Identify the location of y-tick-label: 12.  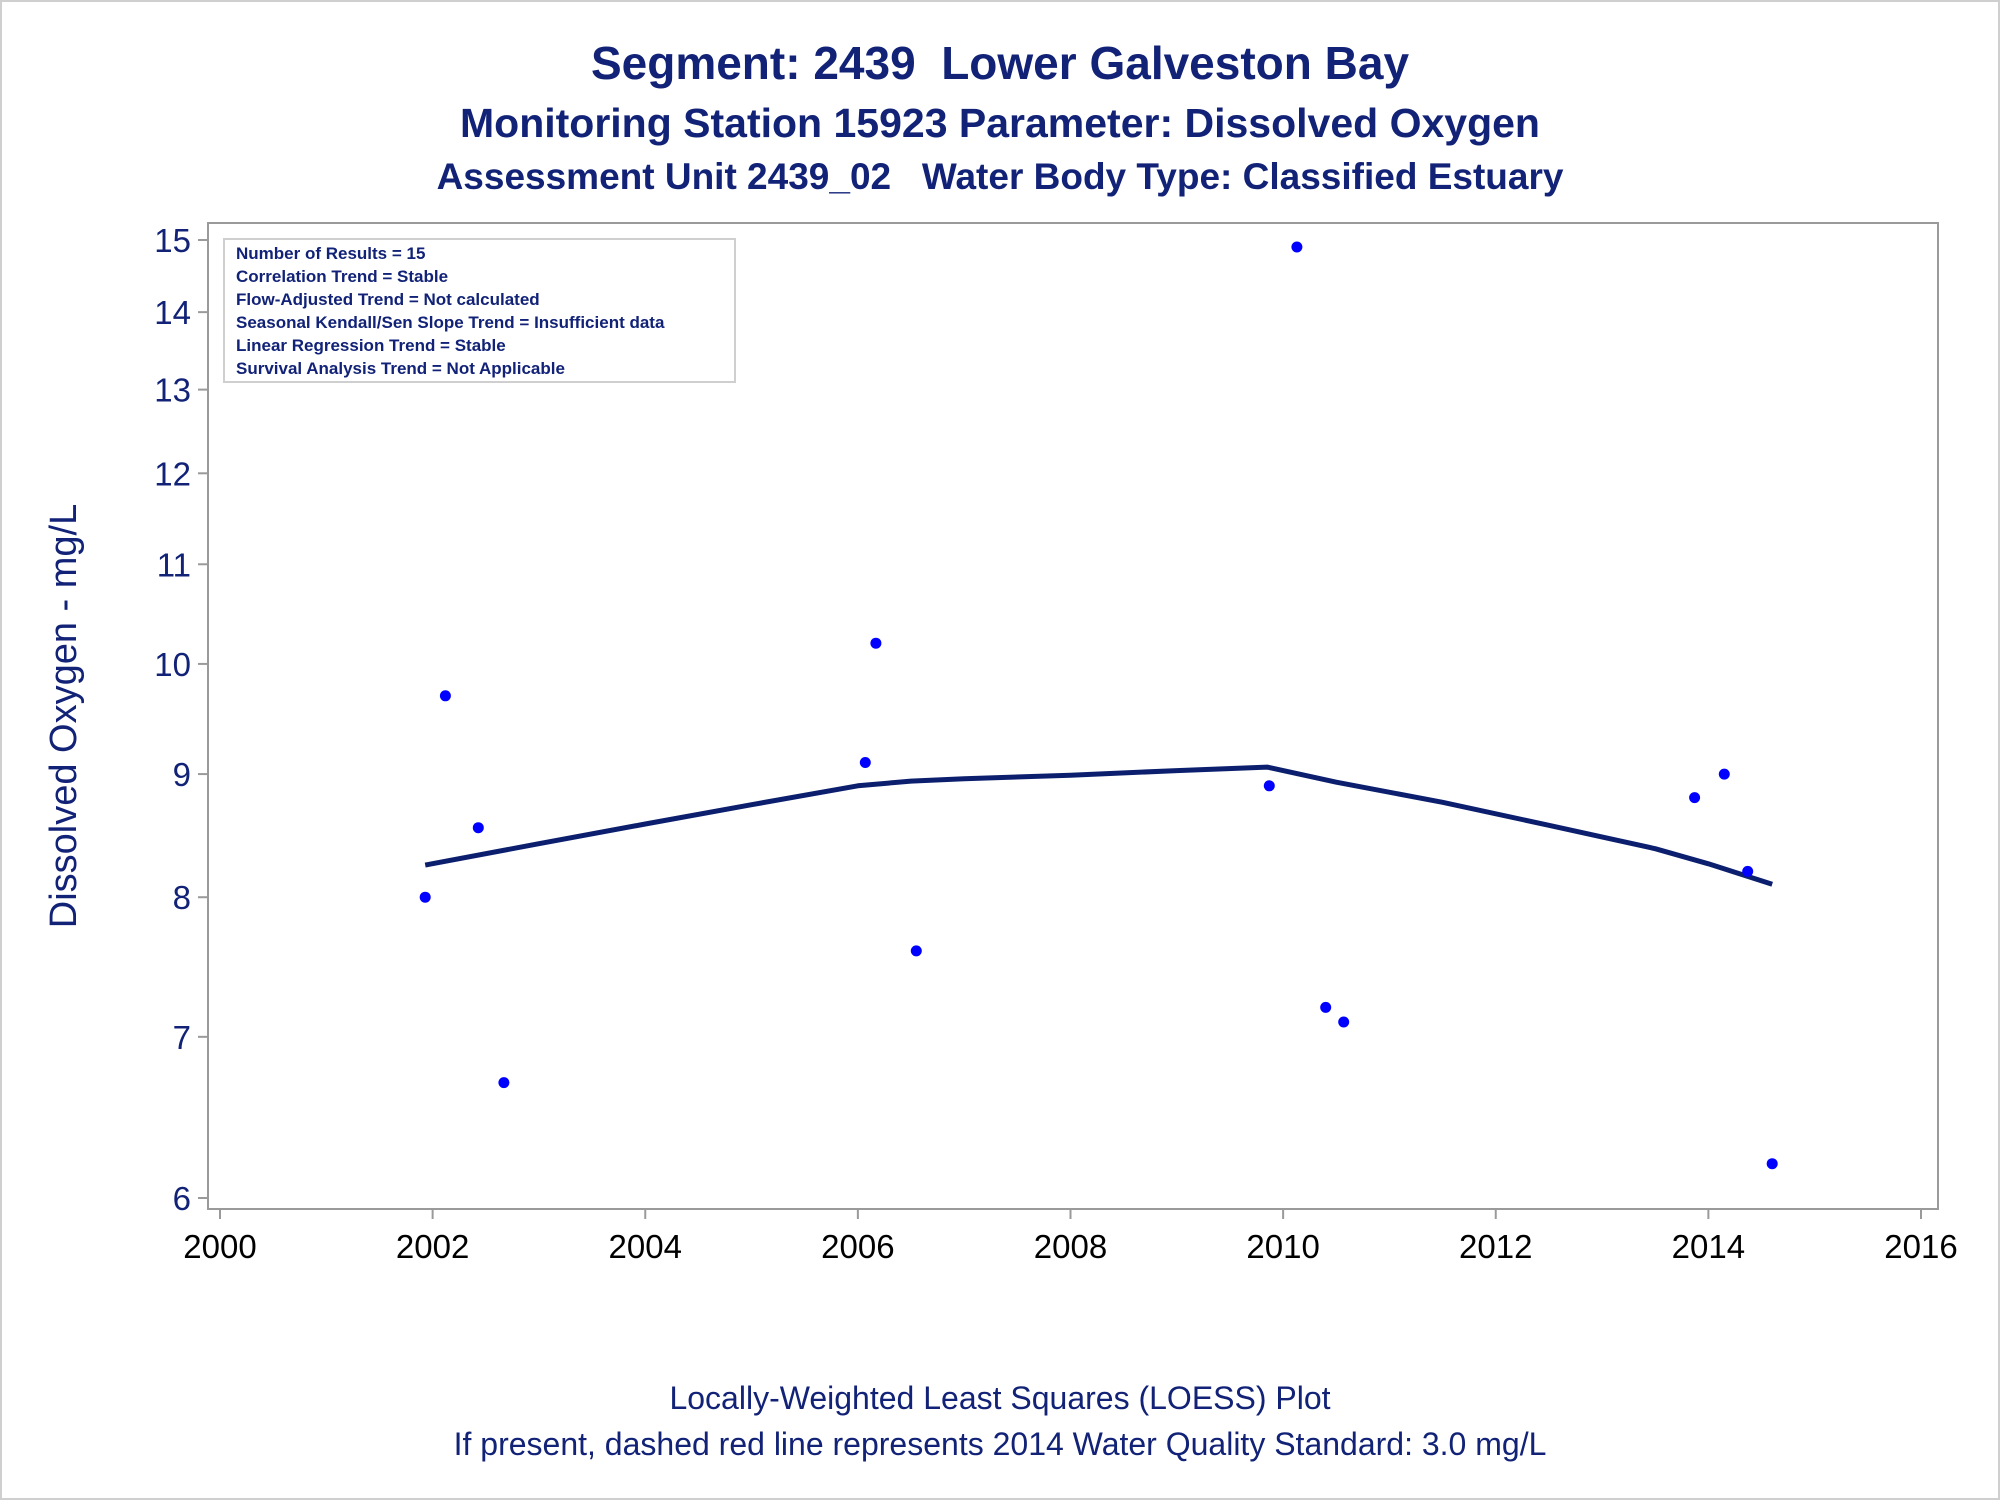
(172, 473).